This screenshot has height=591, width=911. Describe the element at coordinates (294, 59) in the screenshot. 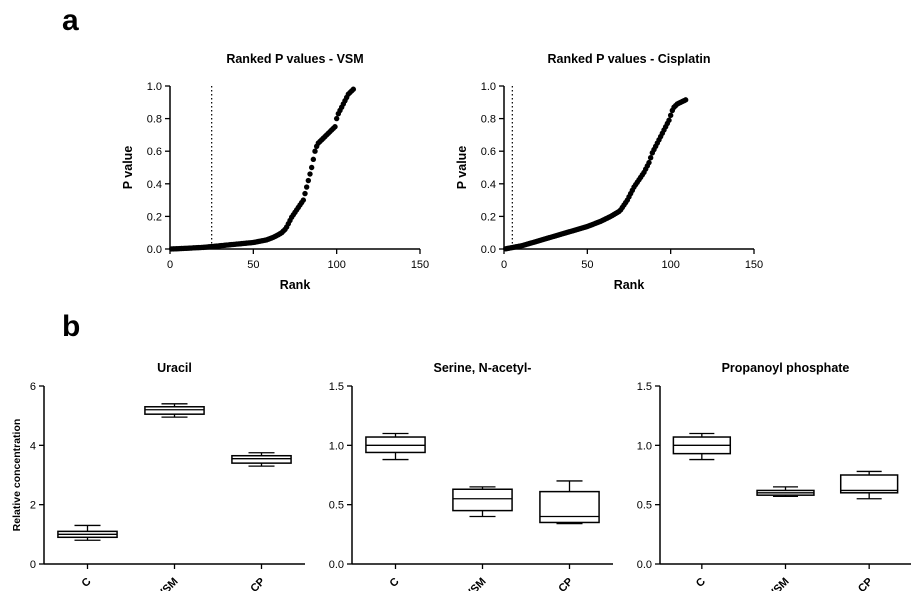

I see `chart-title: Ranked P values - VSM` at that location.